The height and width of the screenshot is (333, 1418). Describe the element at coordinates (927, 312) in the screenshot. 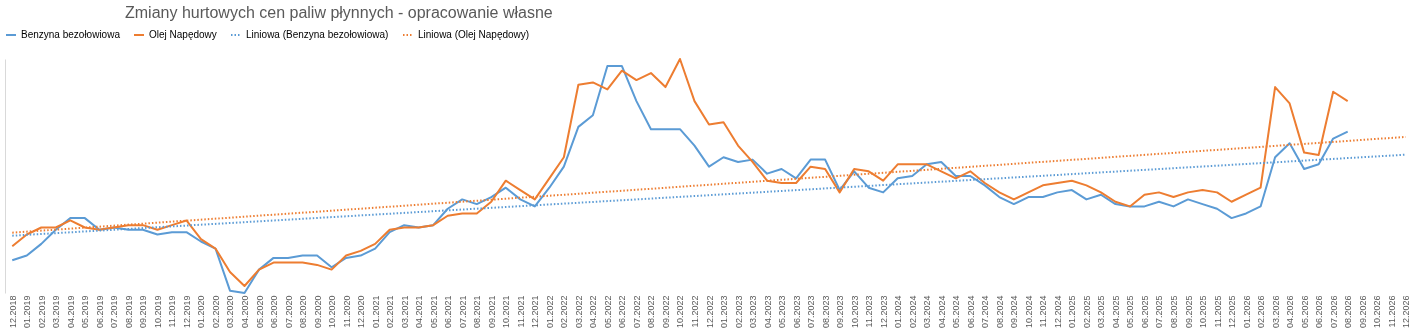

I see `x-tick-label: 03.2024` at that location.